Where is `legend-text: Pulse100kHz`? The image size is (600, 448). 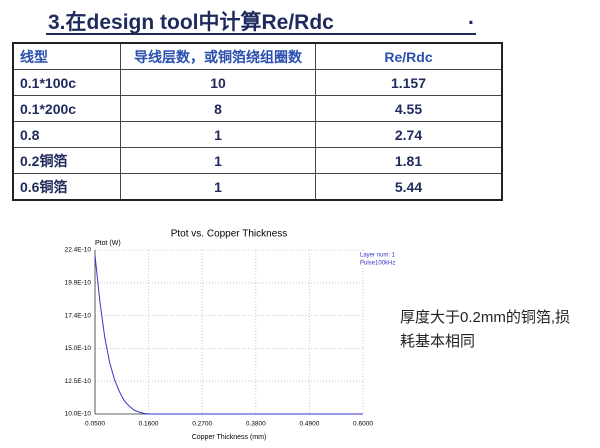
legend-text: Pulse100kHz is located at coordinates (377, 264).